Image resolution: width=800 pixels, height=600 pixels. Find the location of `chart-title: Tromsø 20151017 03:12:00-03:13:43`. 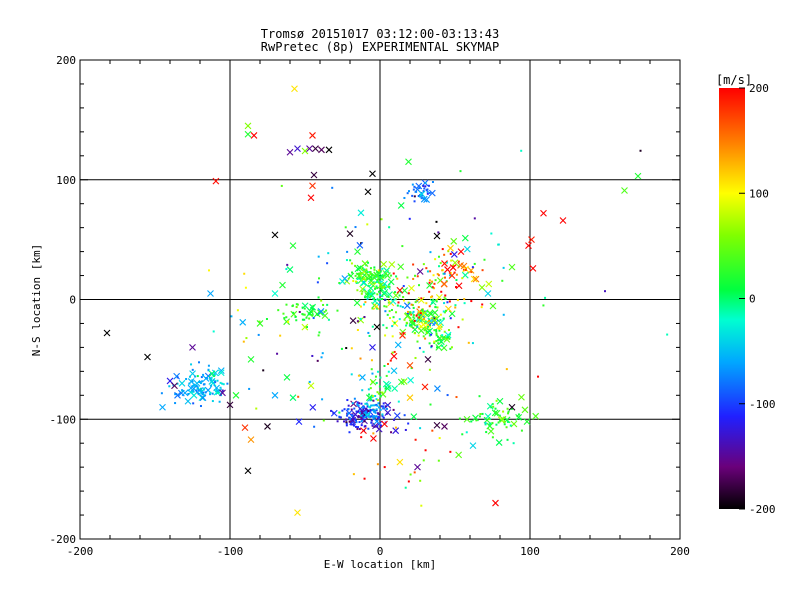

chart-title: Tromsø 20151017 03:12:00-03:13:43 is located at coordinates (380, 34).